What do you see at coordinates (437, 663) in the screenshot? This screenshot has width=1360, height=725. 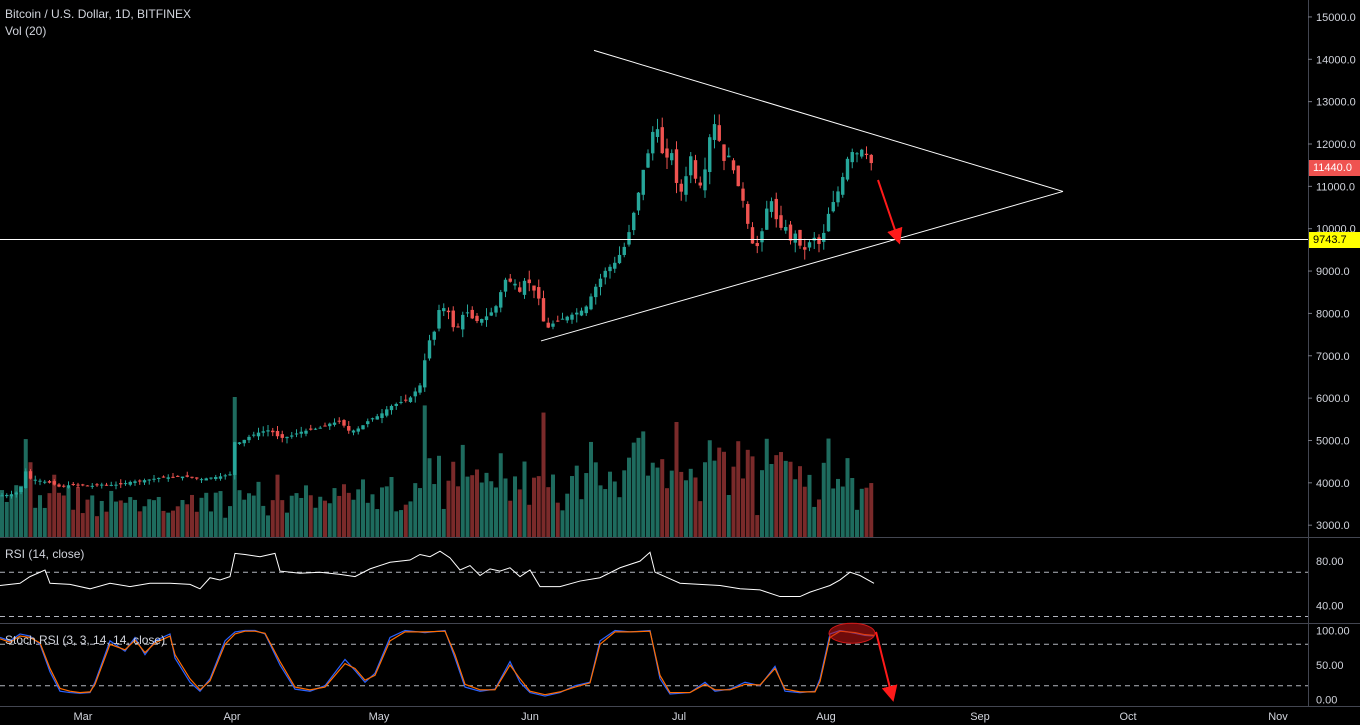 I see `stoch-d-line` at bounding box center [437, 663].